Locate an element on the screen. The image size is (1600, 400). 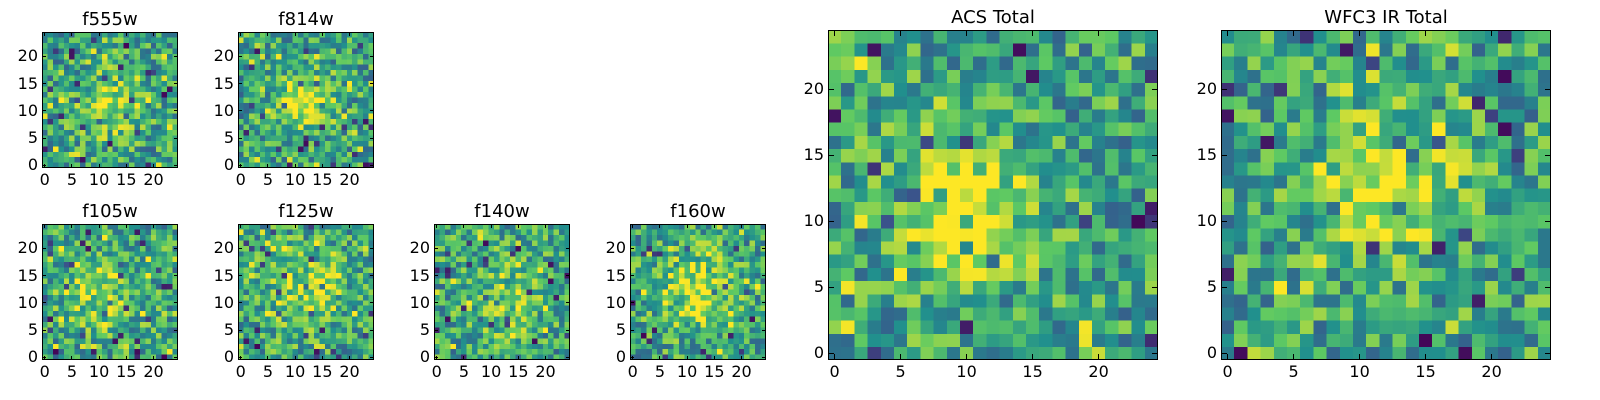
x-tick-mark is located at coordinates (546, 358).